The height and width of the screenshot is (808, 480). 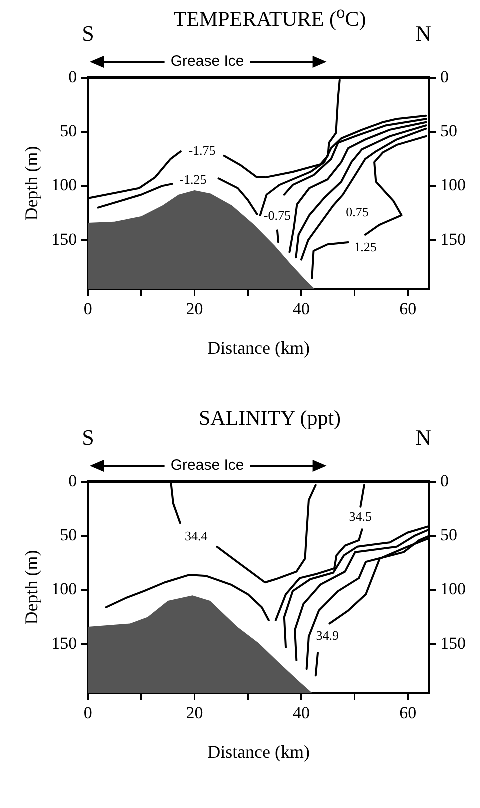 What do you see at coordinates (360, 516) in the screenshot?
I see `annotation: 34.5` at bounding box center [360, 516].